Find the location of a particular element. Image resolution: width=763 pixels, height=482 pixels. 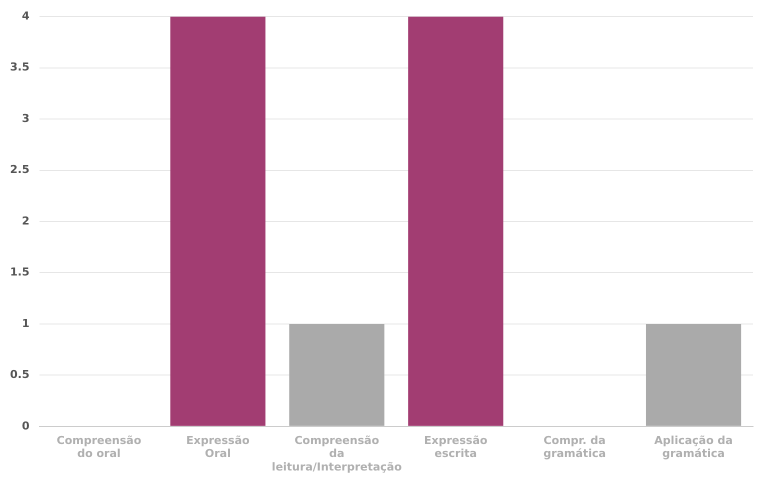

y-tick-label: 3 is located at coordinates (26, 118).